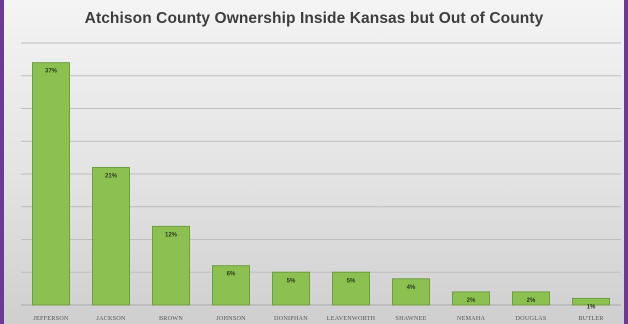 Image resolution: width=628 pixels, height=324 pixels. I want to click on data-label: 12%, so click(171, 235).